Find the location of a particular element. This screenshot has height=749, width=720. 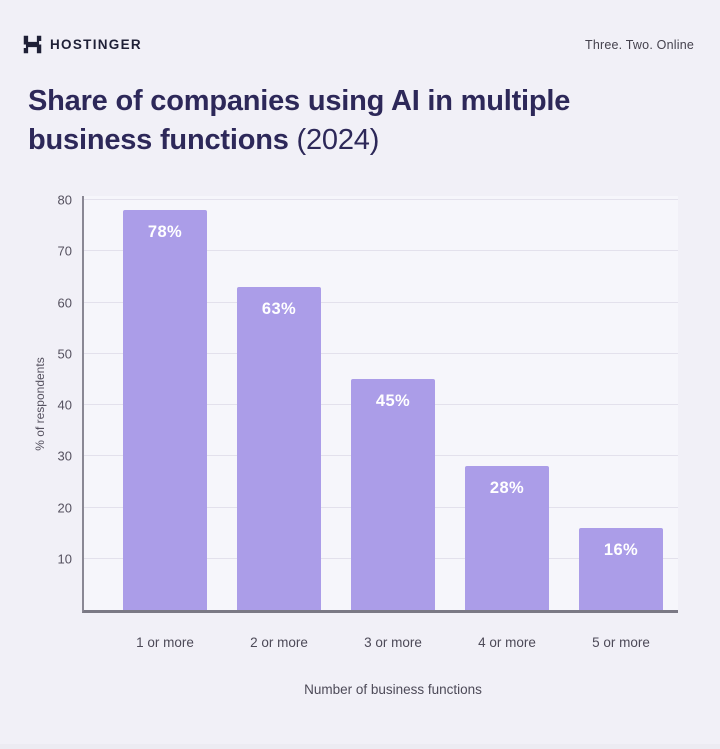

bar-3-or-more: 45% is located at coordinates (393, 494).